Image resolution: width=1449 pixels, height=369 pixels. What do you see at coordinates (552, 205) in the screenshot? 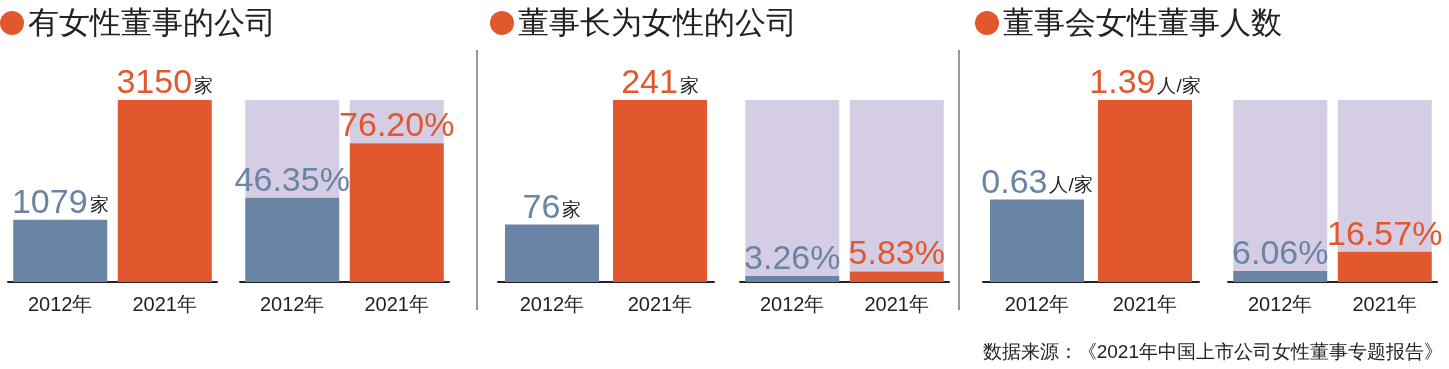
I see `data-label: 76家` at bounding box center [552, 205].